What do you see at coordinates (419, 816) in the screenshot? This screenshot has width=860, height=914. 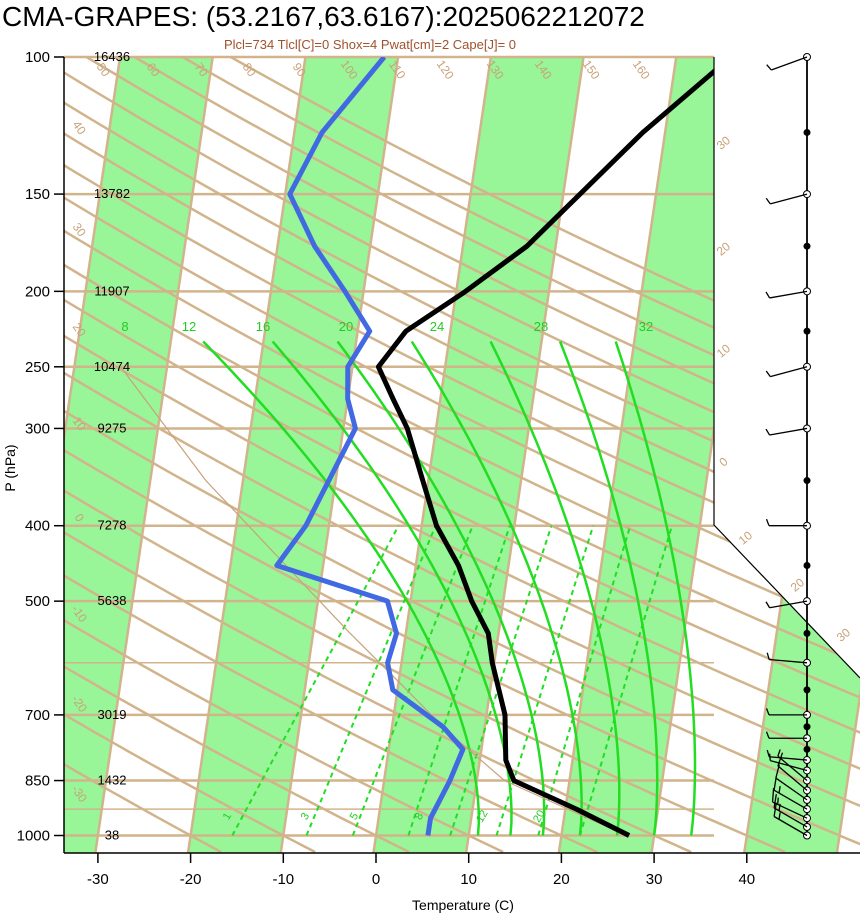 I see `mixing-ratio-label: 8` at bounding box center [419, 816].